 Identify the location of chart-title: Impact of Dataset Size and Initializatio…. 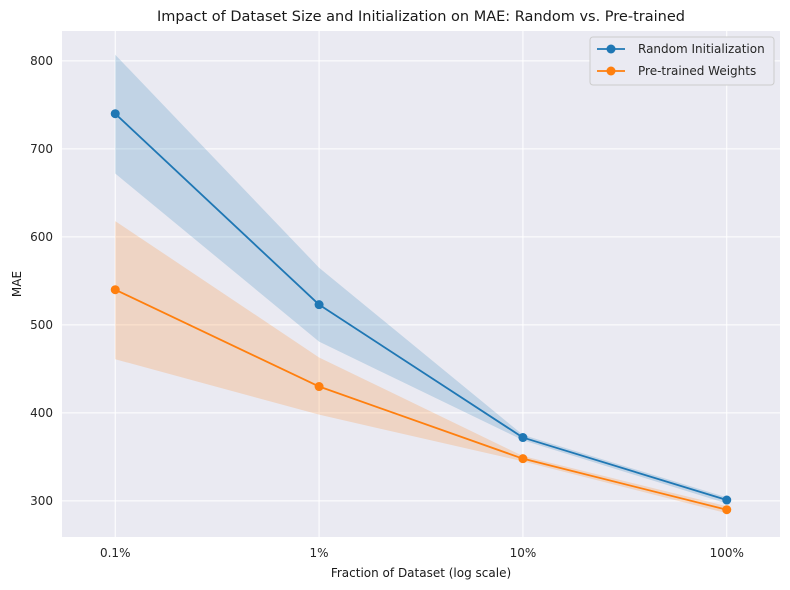
(421, 17).